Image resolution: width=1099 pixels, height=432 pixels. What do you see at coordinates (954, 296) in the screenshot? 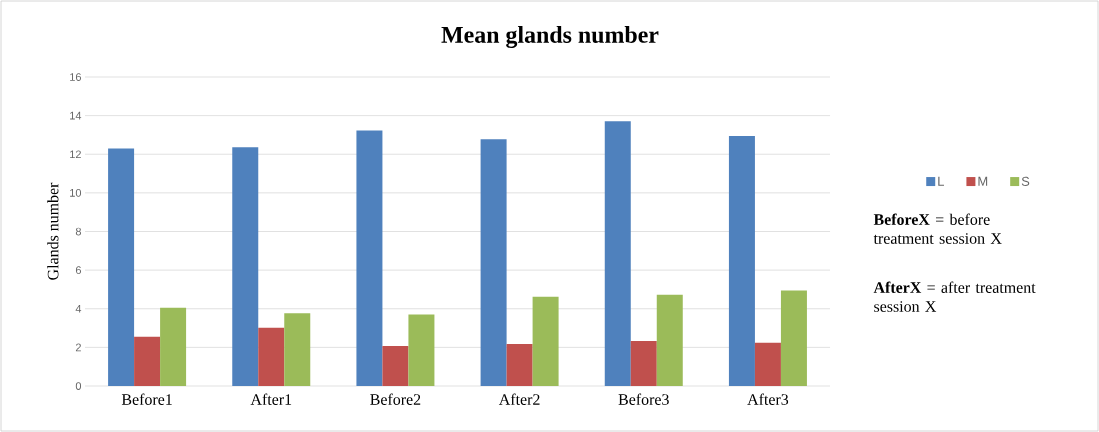
I see `text: AfterX = after treatment session X` at bounding box center [954, 296].